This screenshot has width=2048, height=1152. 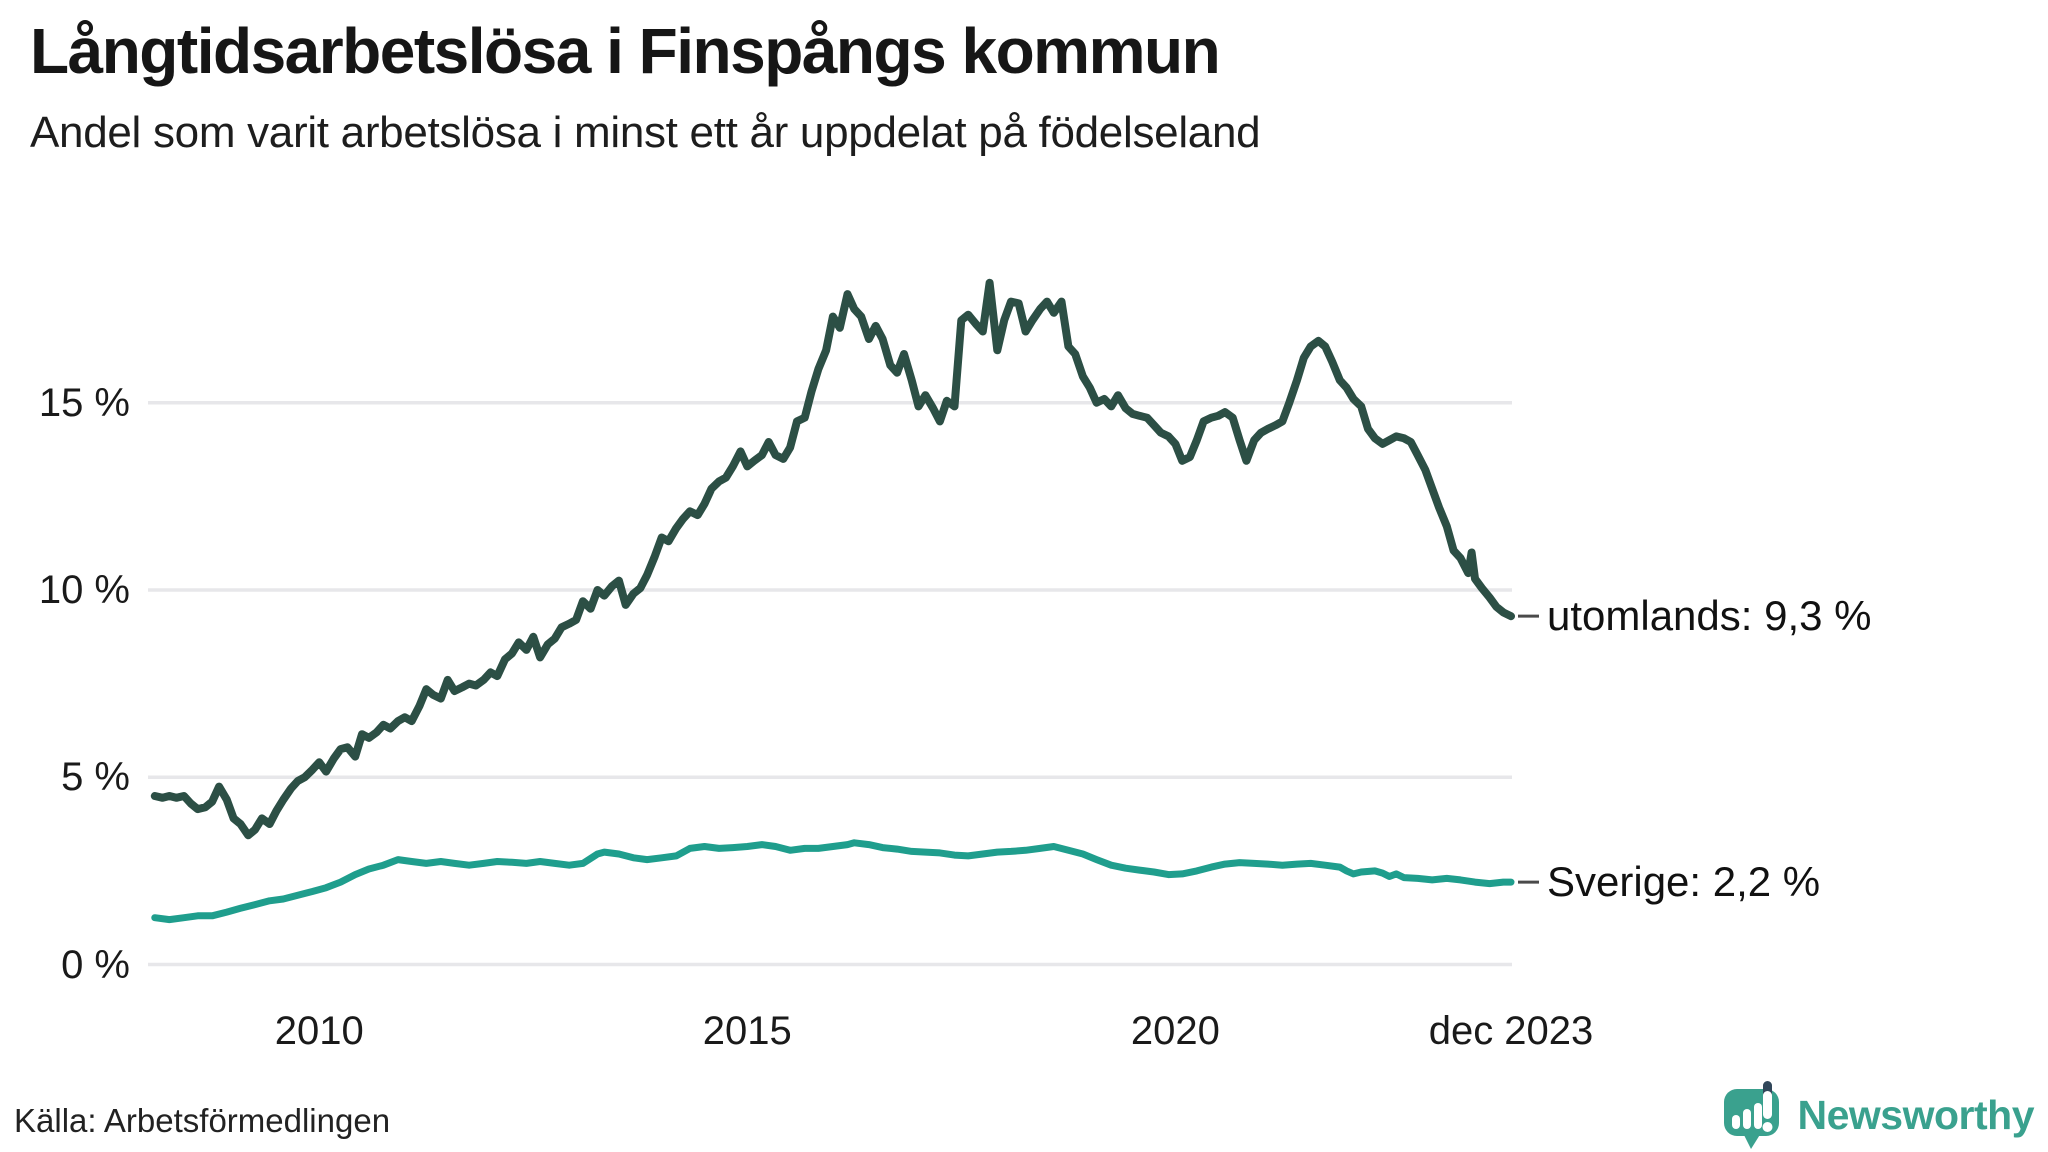 I want to click on y-axis-tick-label: 10 %, so click(x=84, y=589).